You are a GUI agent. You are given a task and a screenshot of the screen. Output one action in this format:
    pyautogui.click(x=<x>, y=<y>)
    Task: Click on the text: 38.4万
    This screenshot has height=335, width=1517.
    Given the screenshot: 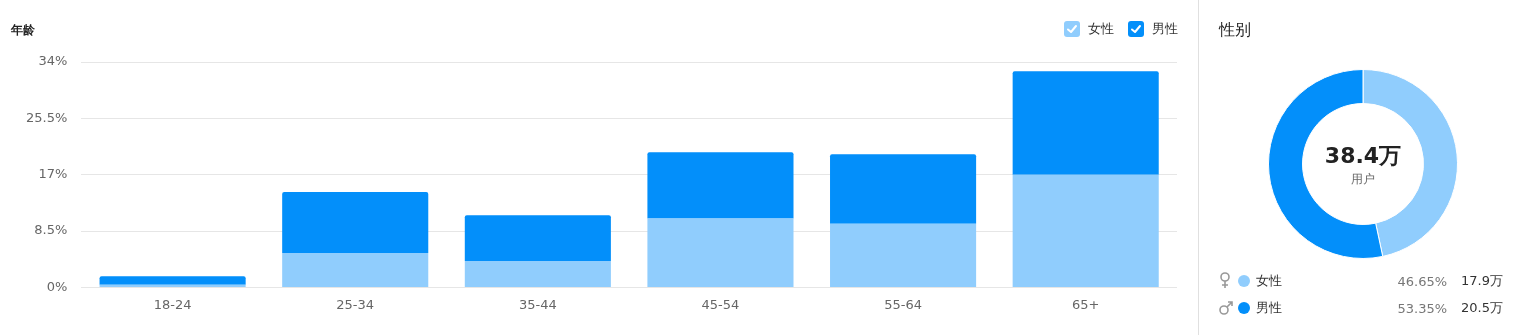 What is the action you would take?
    pyautogui.click(x=1363, y=156)
    